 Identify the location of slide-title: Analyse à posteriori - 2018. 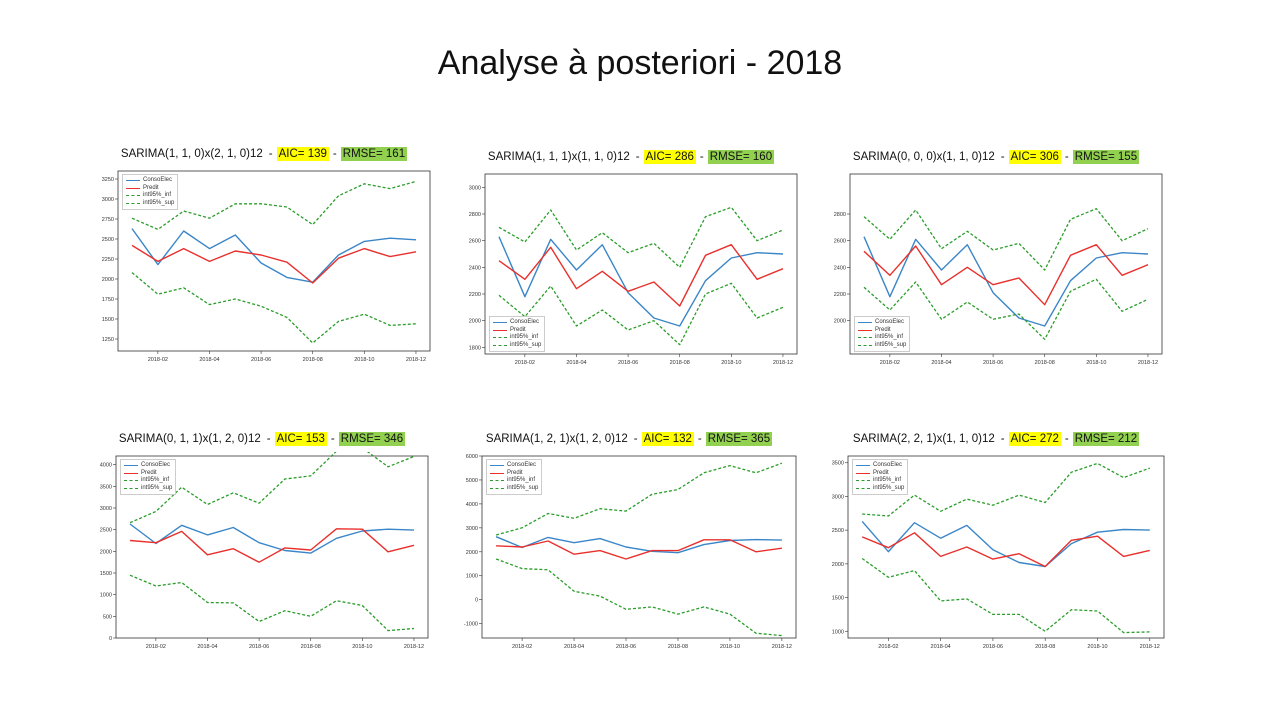
(640, 63).